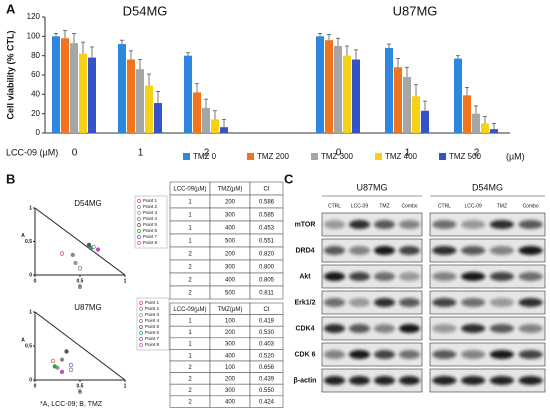  What do you see at coordinates (305, 380) in the screenshot?
I see `protein-label: β-actin` at bounding box center [305, 380].